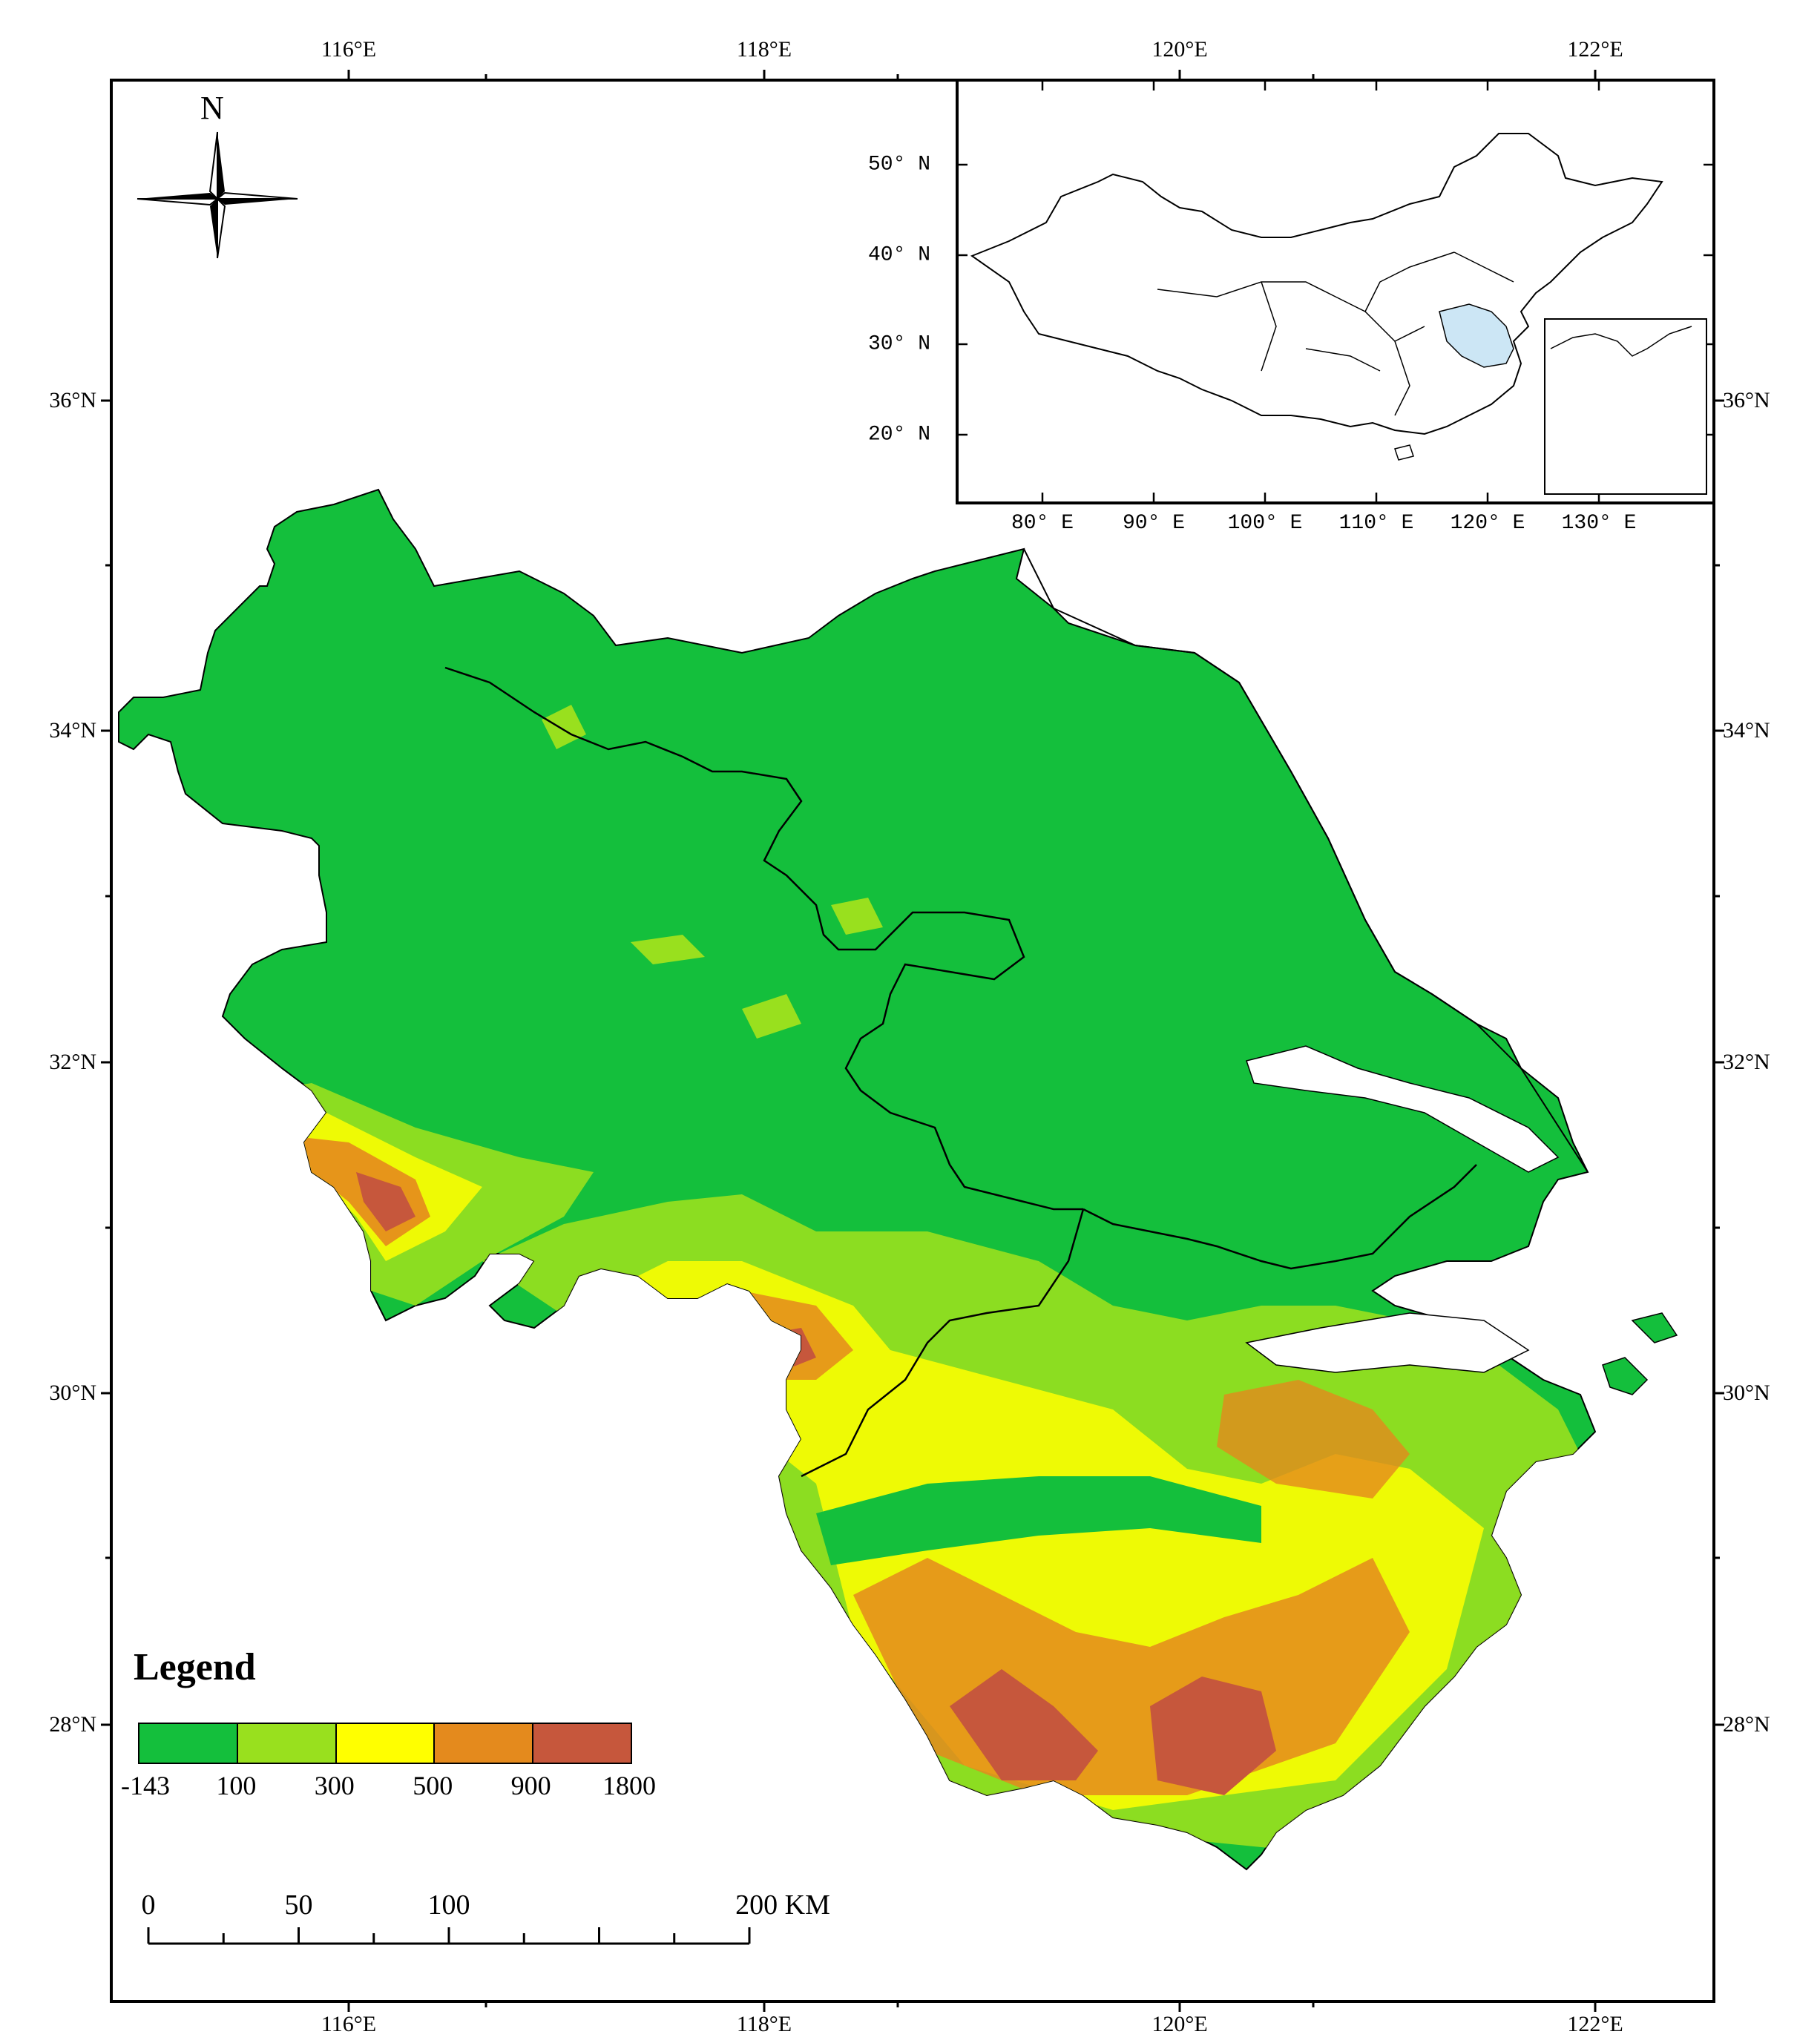 This screenshot has height=2043, width=1820. What do you see at coordinates (1388, 1342) in the screenshot?
I see `hangzhou-bay` at bounding box center [1388, 1342].